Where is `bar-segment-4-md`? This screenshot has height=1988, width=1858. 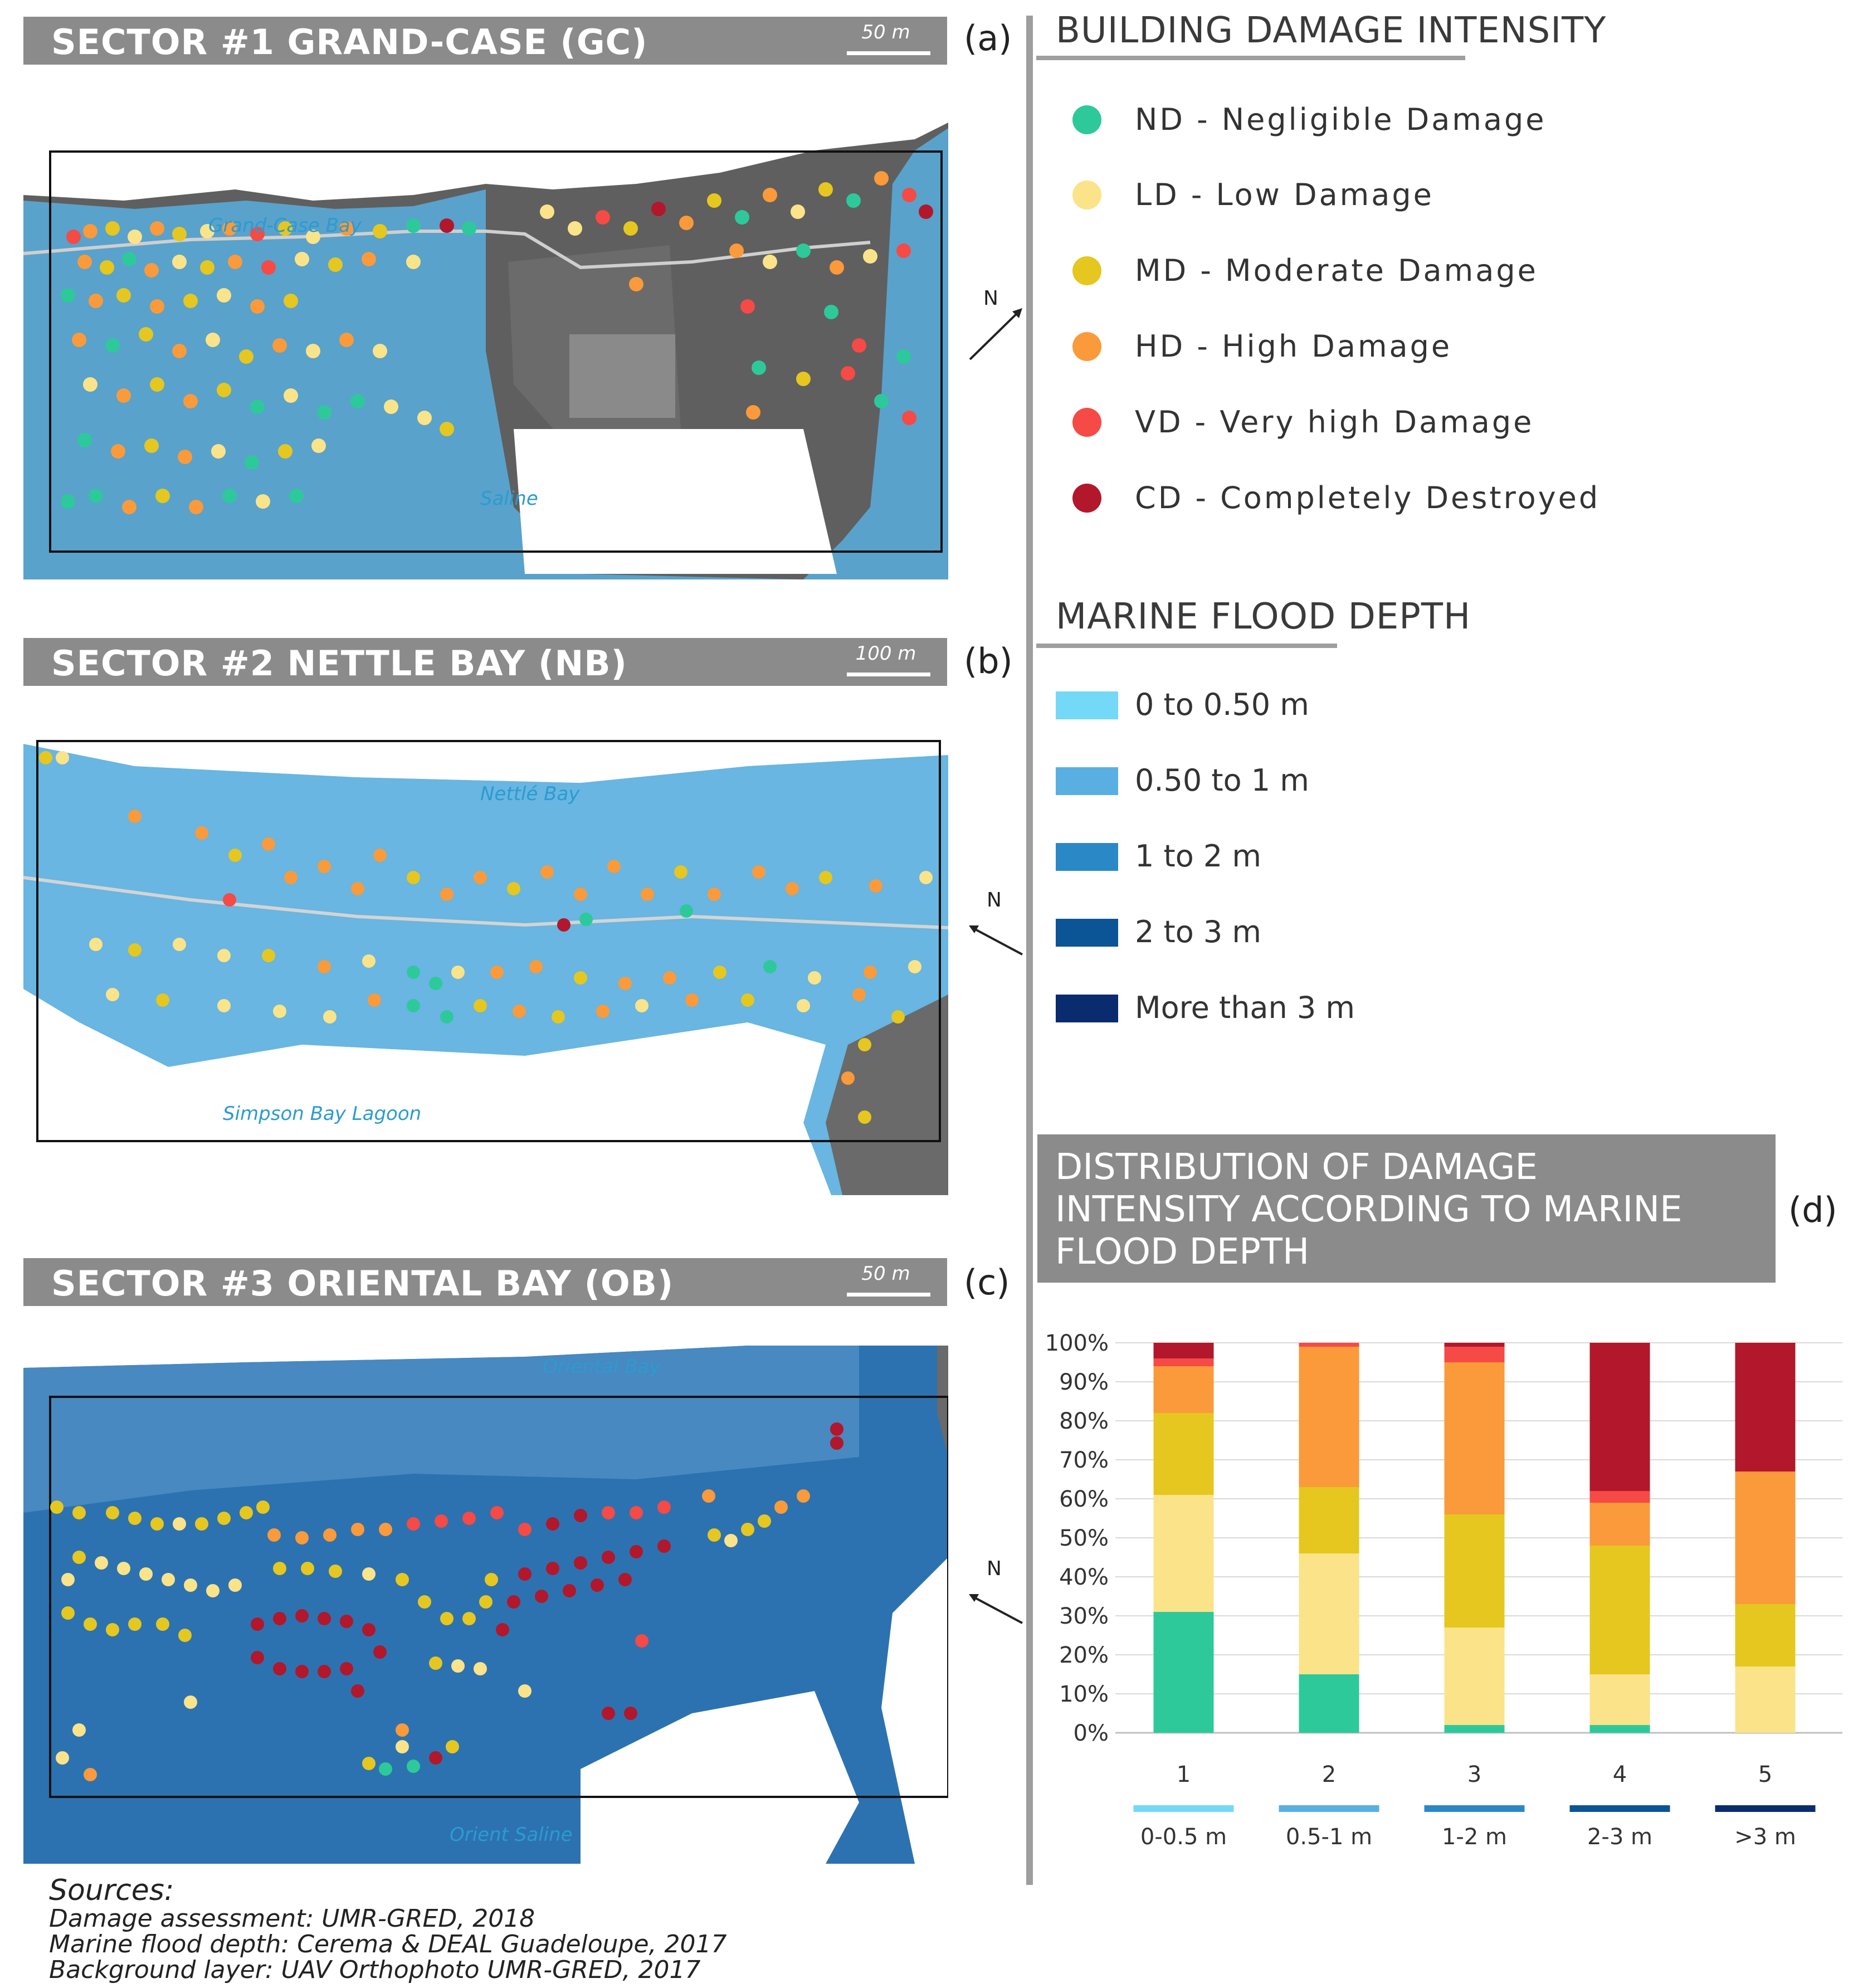 bar-segment-4-md is located at coordinates (1620, 1610).